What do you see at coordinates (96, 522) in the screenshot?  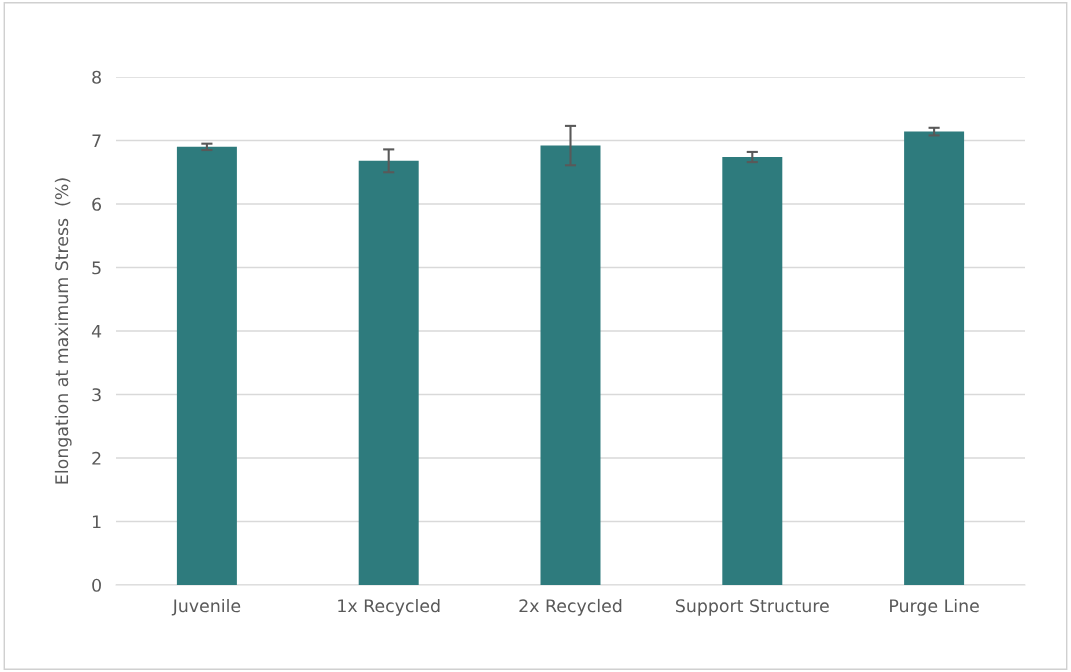 I see `y-tick-label: 1` at bounding box center [96, 522].